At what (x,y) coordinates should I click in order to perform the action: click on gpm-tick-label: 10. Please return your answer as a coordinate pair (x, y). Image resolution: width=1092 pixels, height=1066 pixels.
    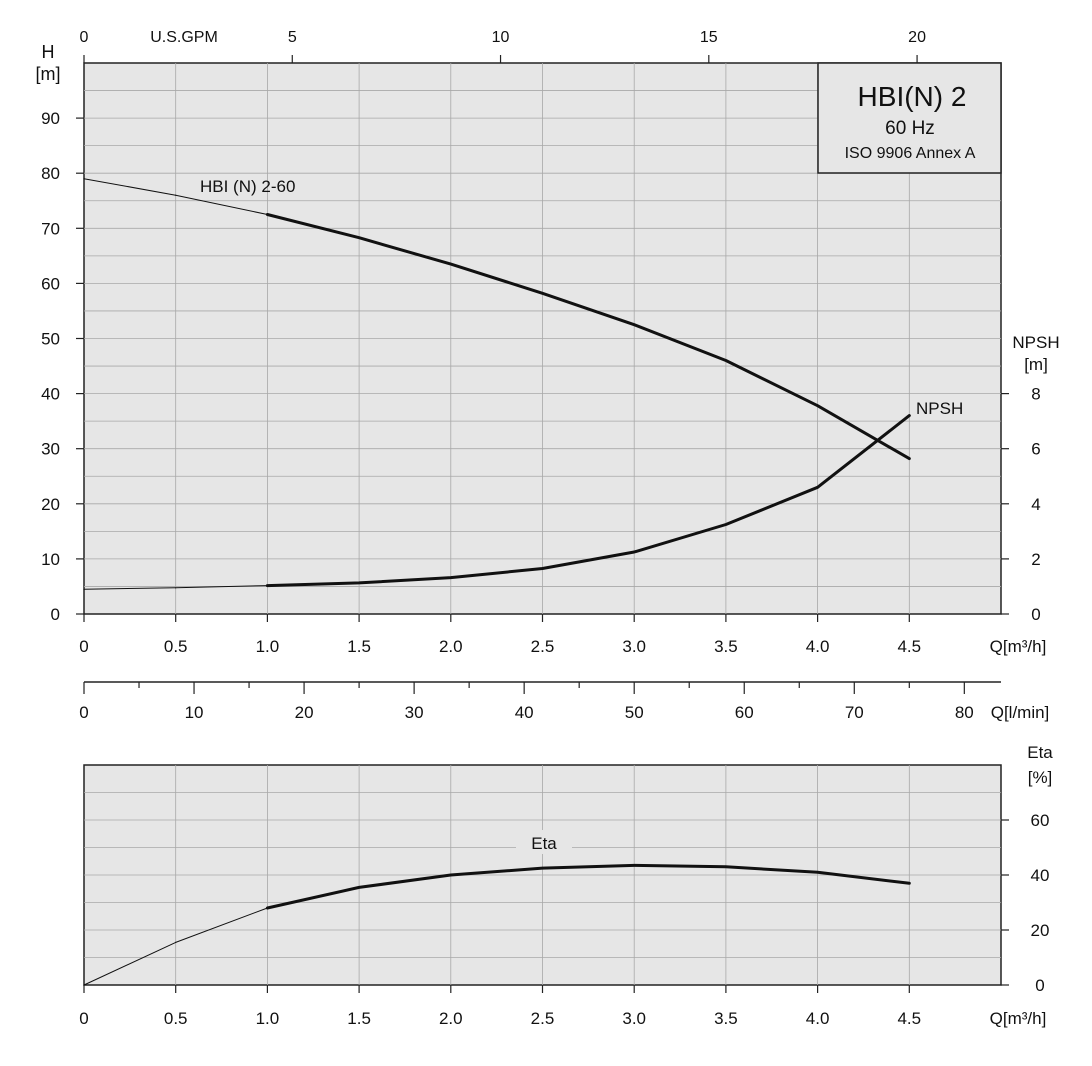
    Looking at the image, I should click on (501, 37).